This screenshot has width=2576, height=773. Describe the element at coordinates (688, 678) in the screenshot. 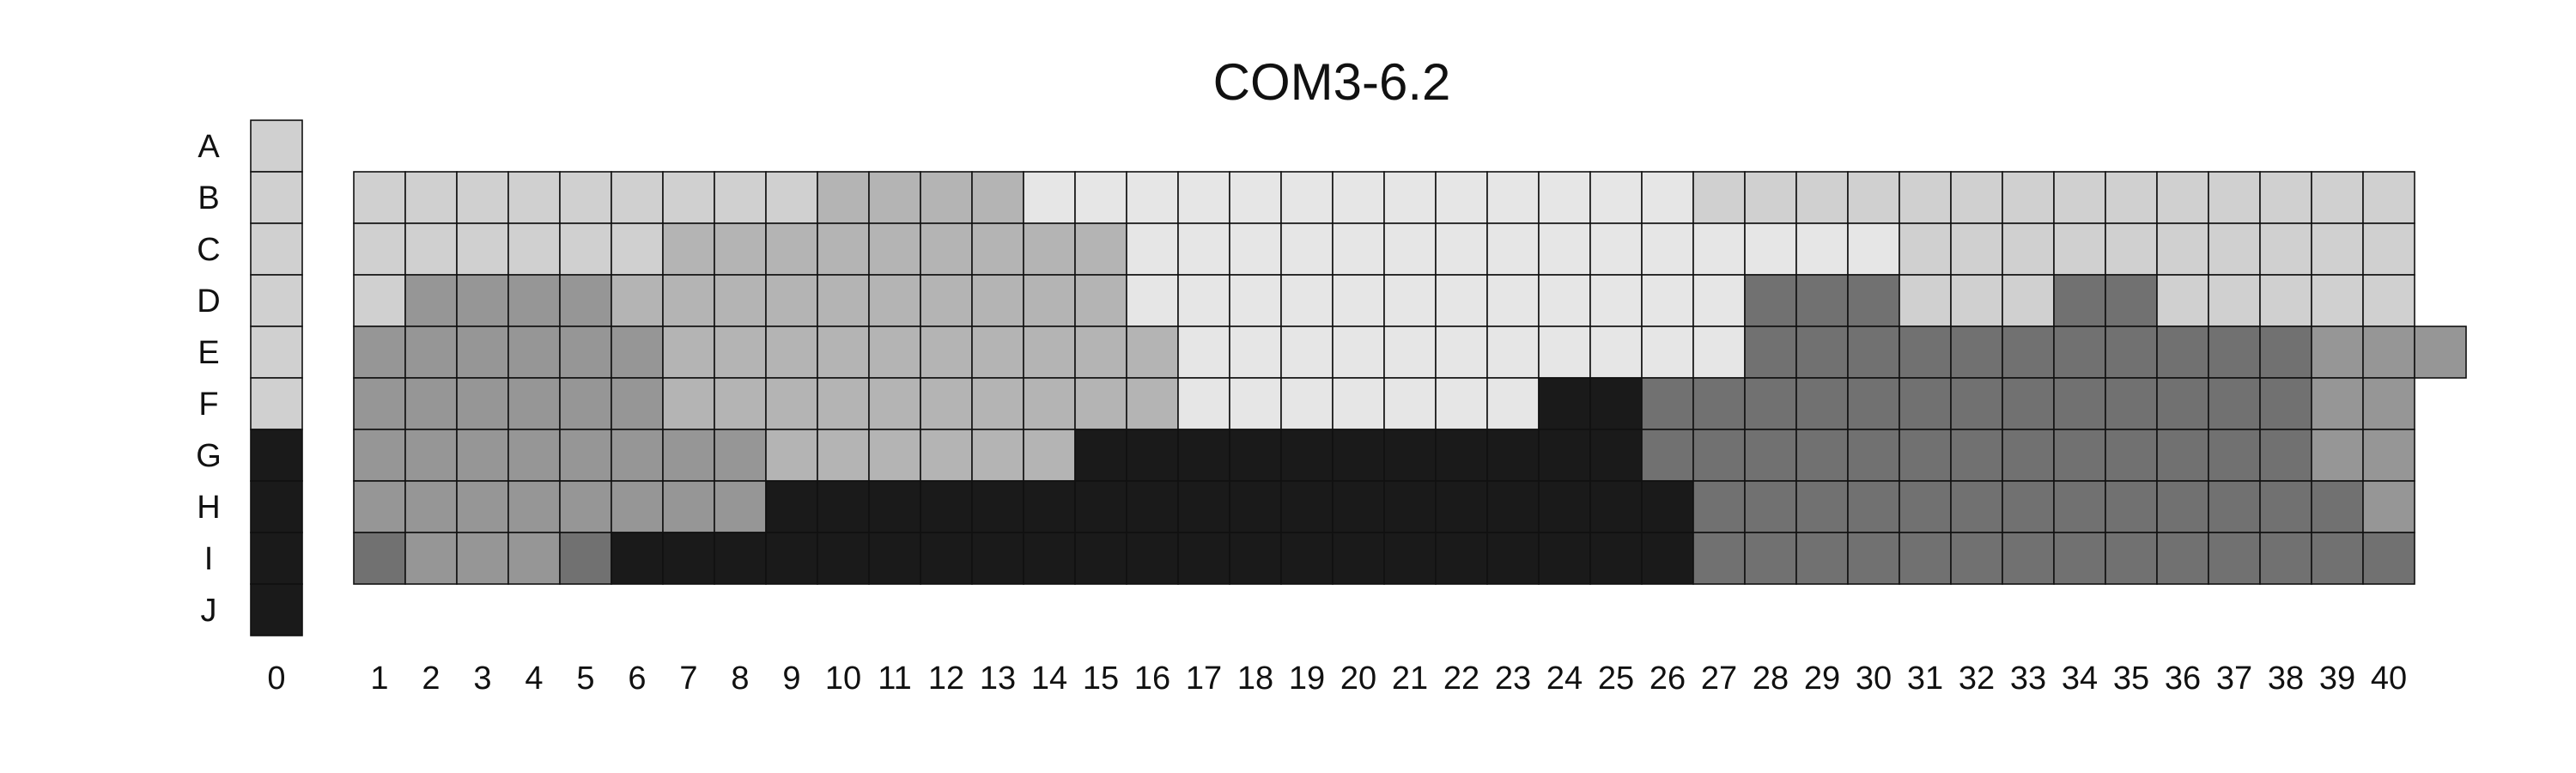

I see `column-label: 7` at that location.